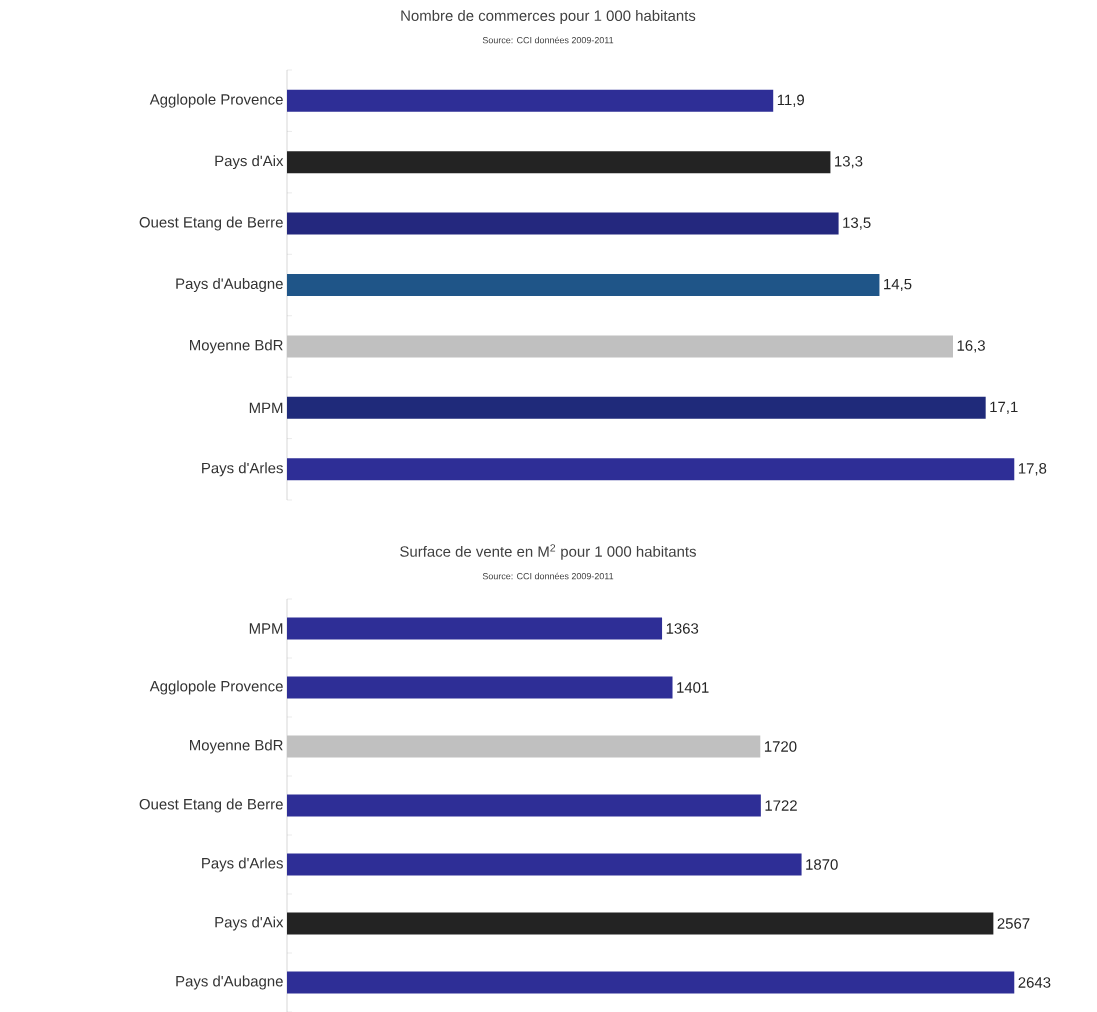 This screenshot has width=1097, height=1012. I want to click on data-label: 17,8, so click(1032, 469).